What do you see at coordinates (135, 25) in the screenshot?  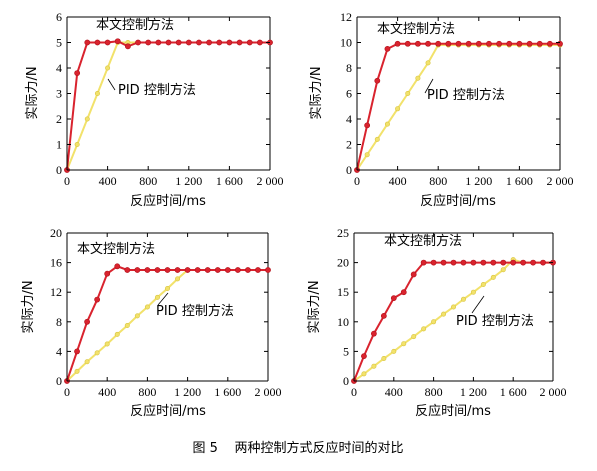 I see `annotation-proposed-method-1: 本文控制方法` at bounding box center [135, 25].